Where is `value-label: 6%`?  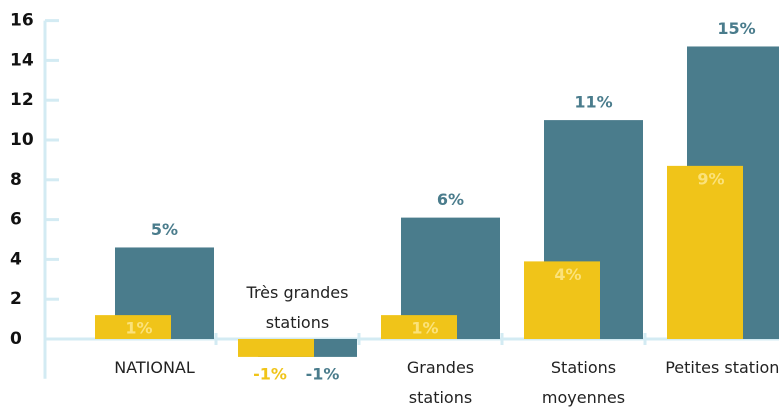
value-label: 6% is located at coordinates (450, 199).